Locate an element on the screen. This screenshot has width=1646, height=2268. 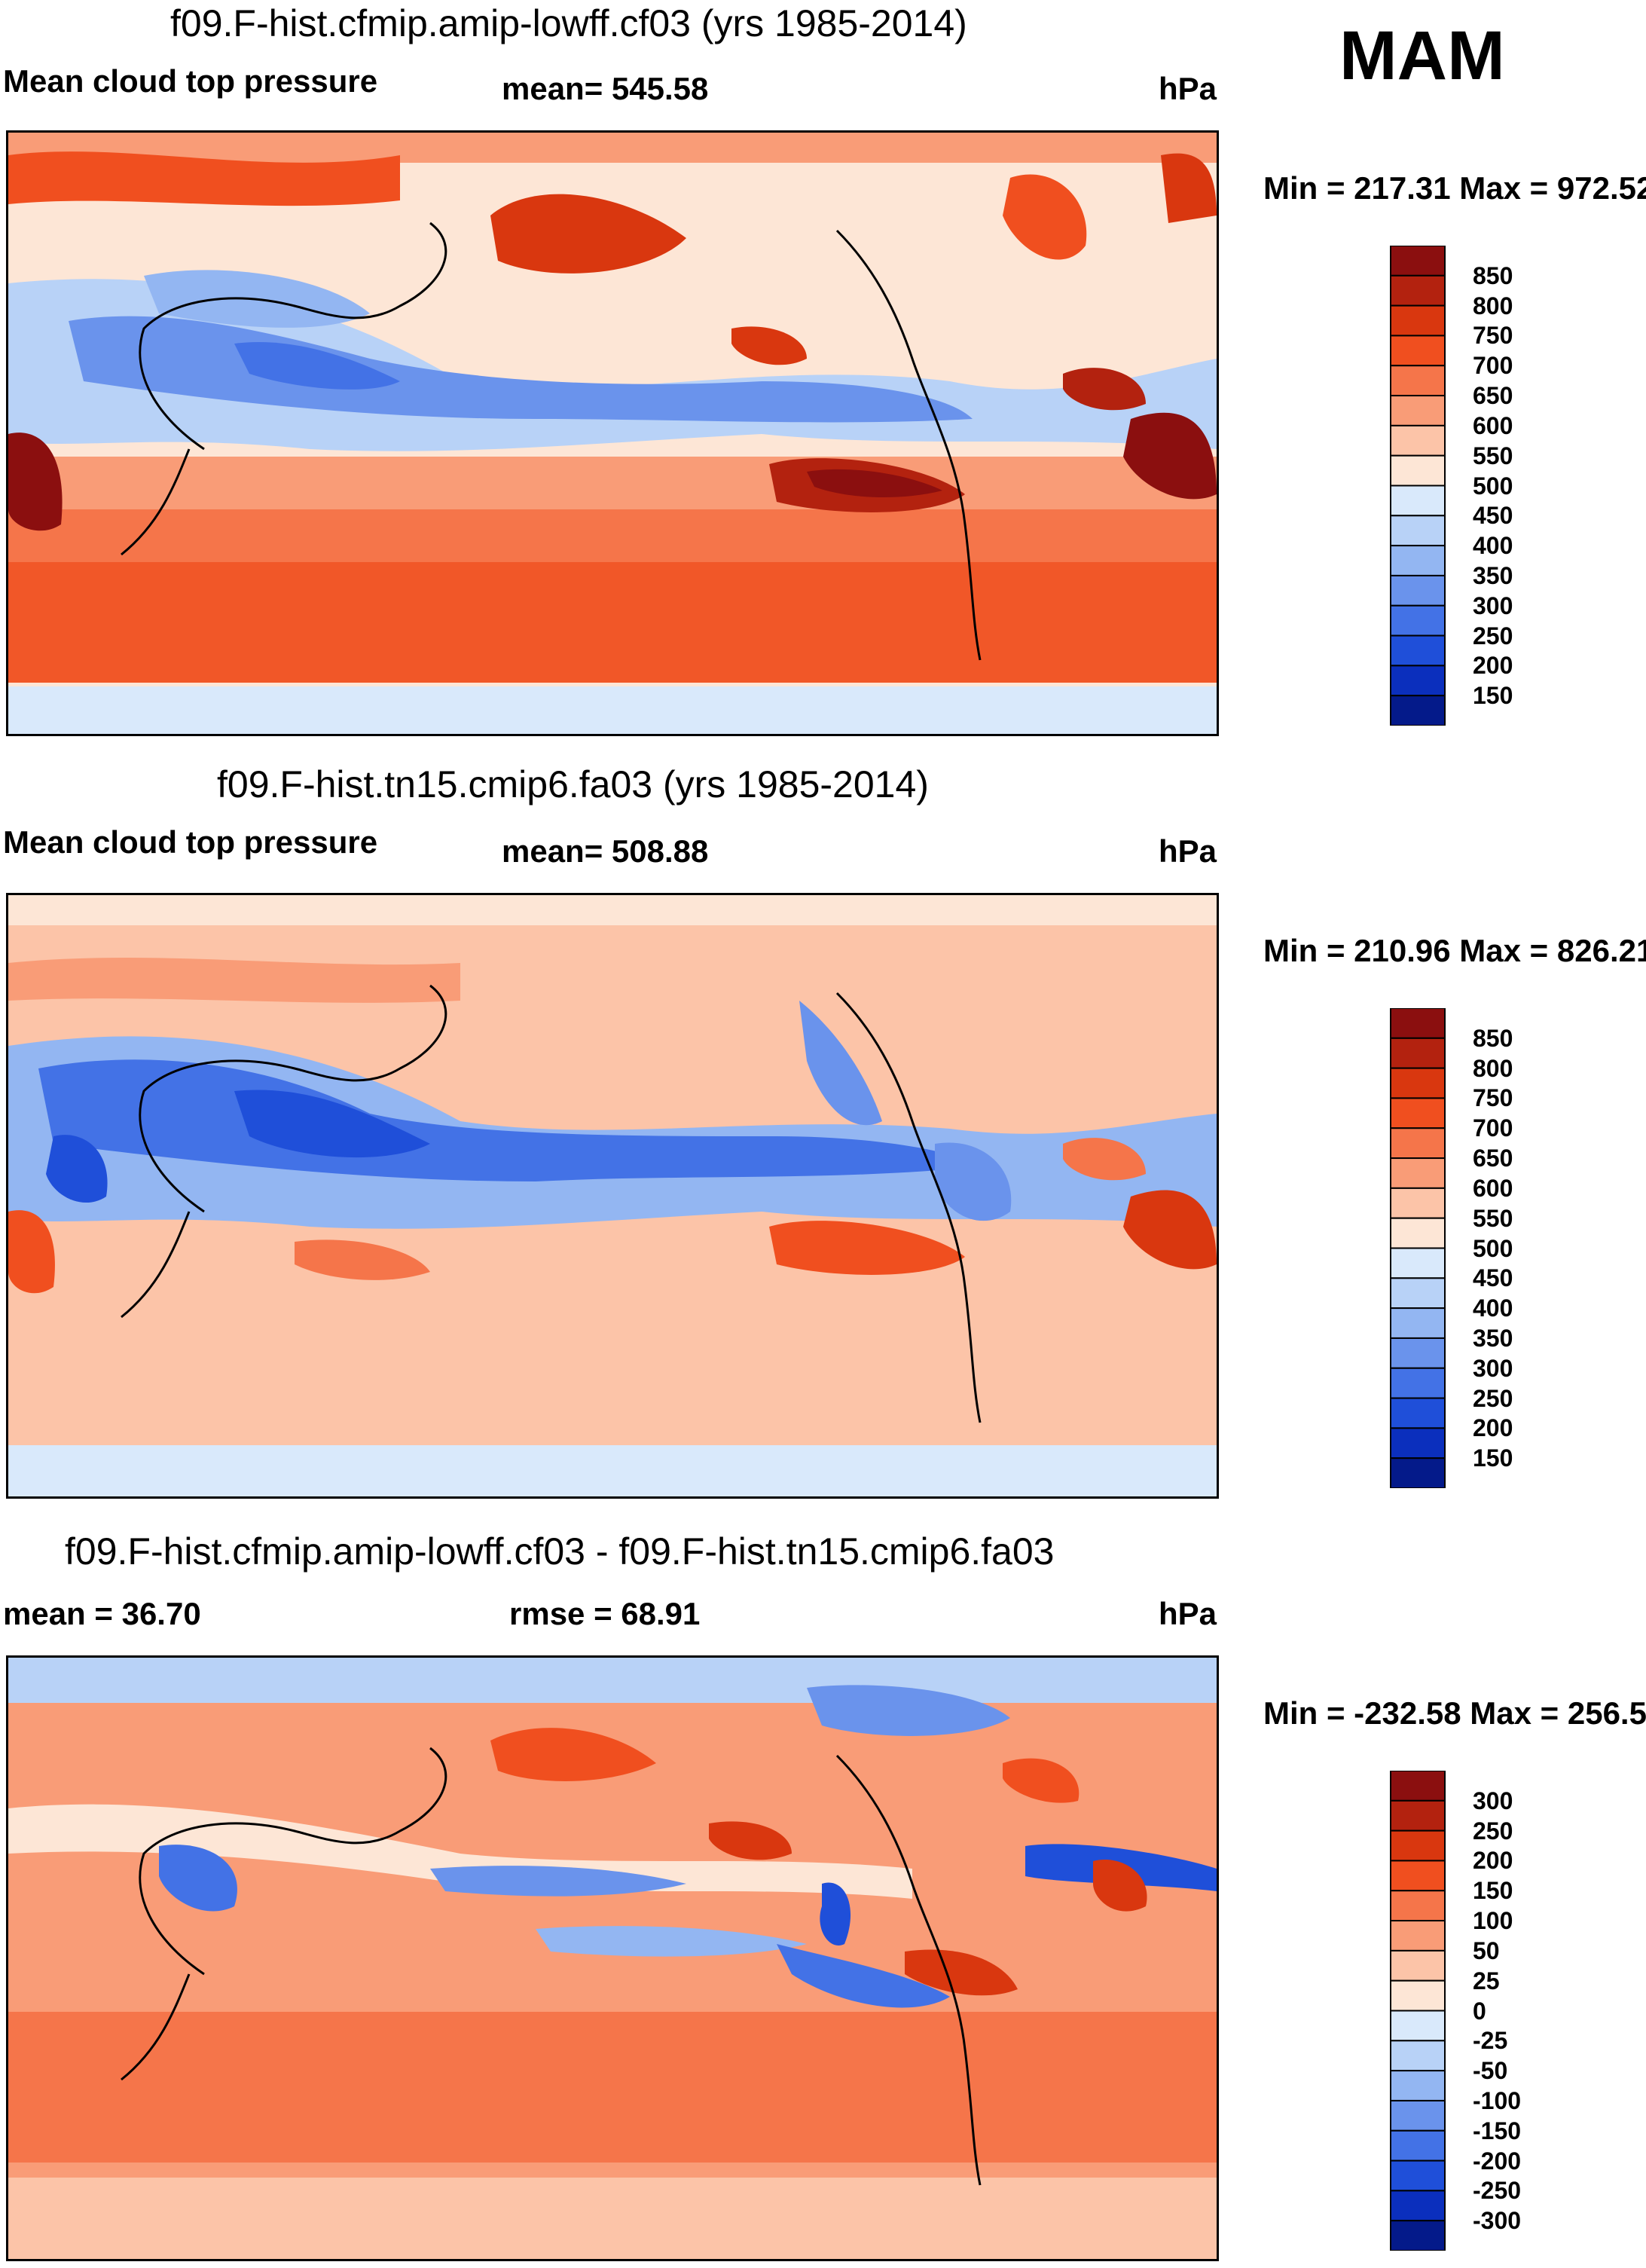
panel1-units: hPa is located at coordinates (1188, 88).